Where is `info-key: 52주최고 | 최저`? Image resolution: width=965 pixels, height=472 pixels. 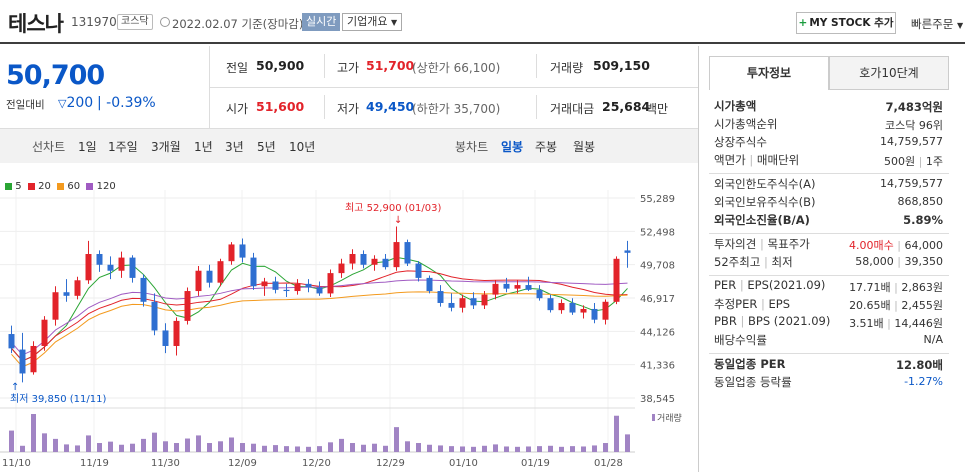 info-key: 52주최고 | 최저 is located at coordinates (753, 262).